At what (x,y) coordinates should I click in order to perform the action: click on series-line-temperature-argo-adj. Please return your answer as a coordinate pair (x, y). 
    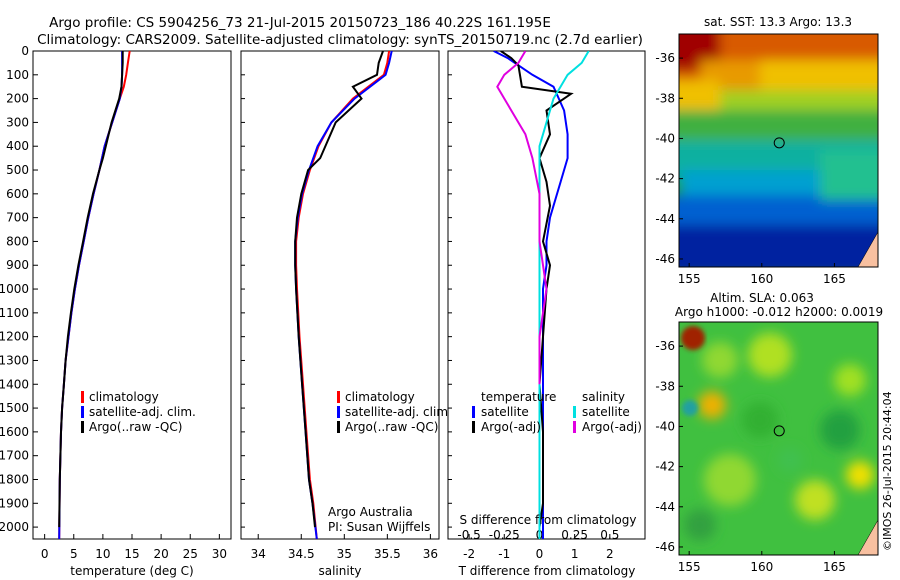
    Looking at the image, I should click on (537, 289).